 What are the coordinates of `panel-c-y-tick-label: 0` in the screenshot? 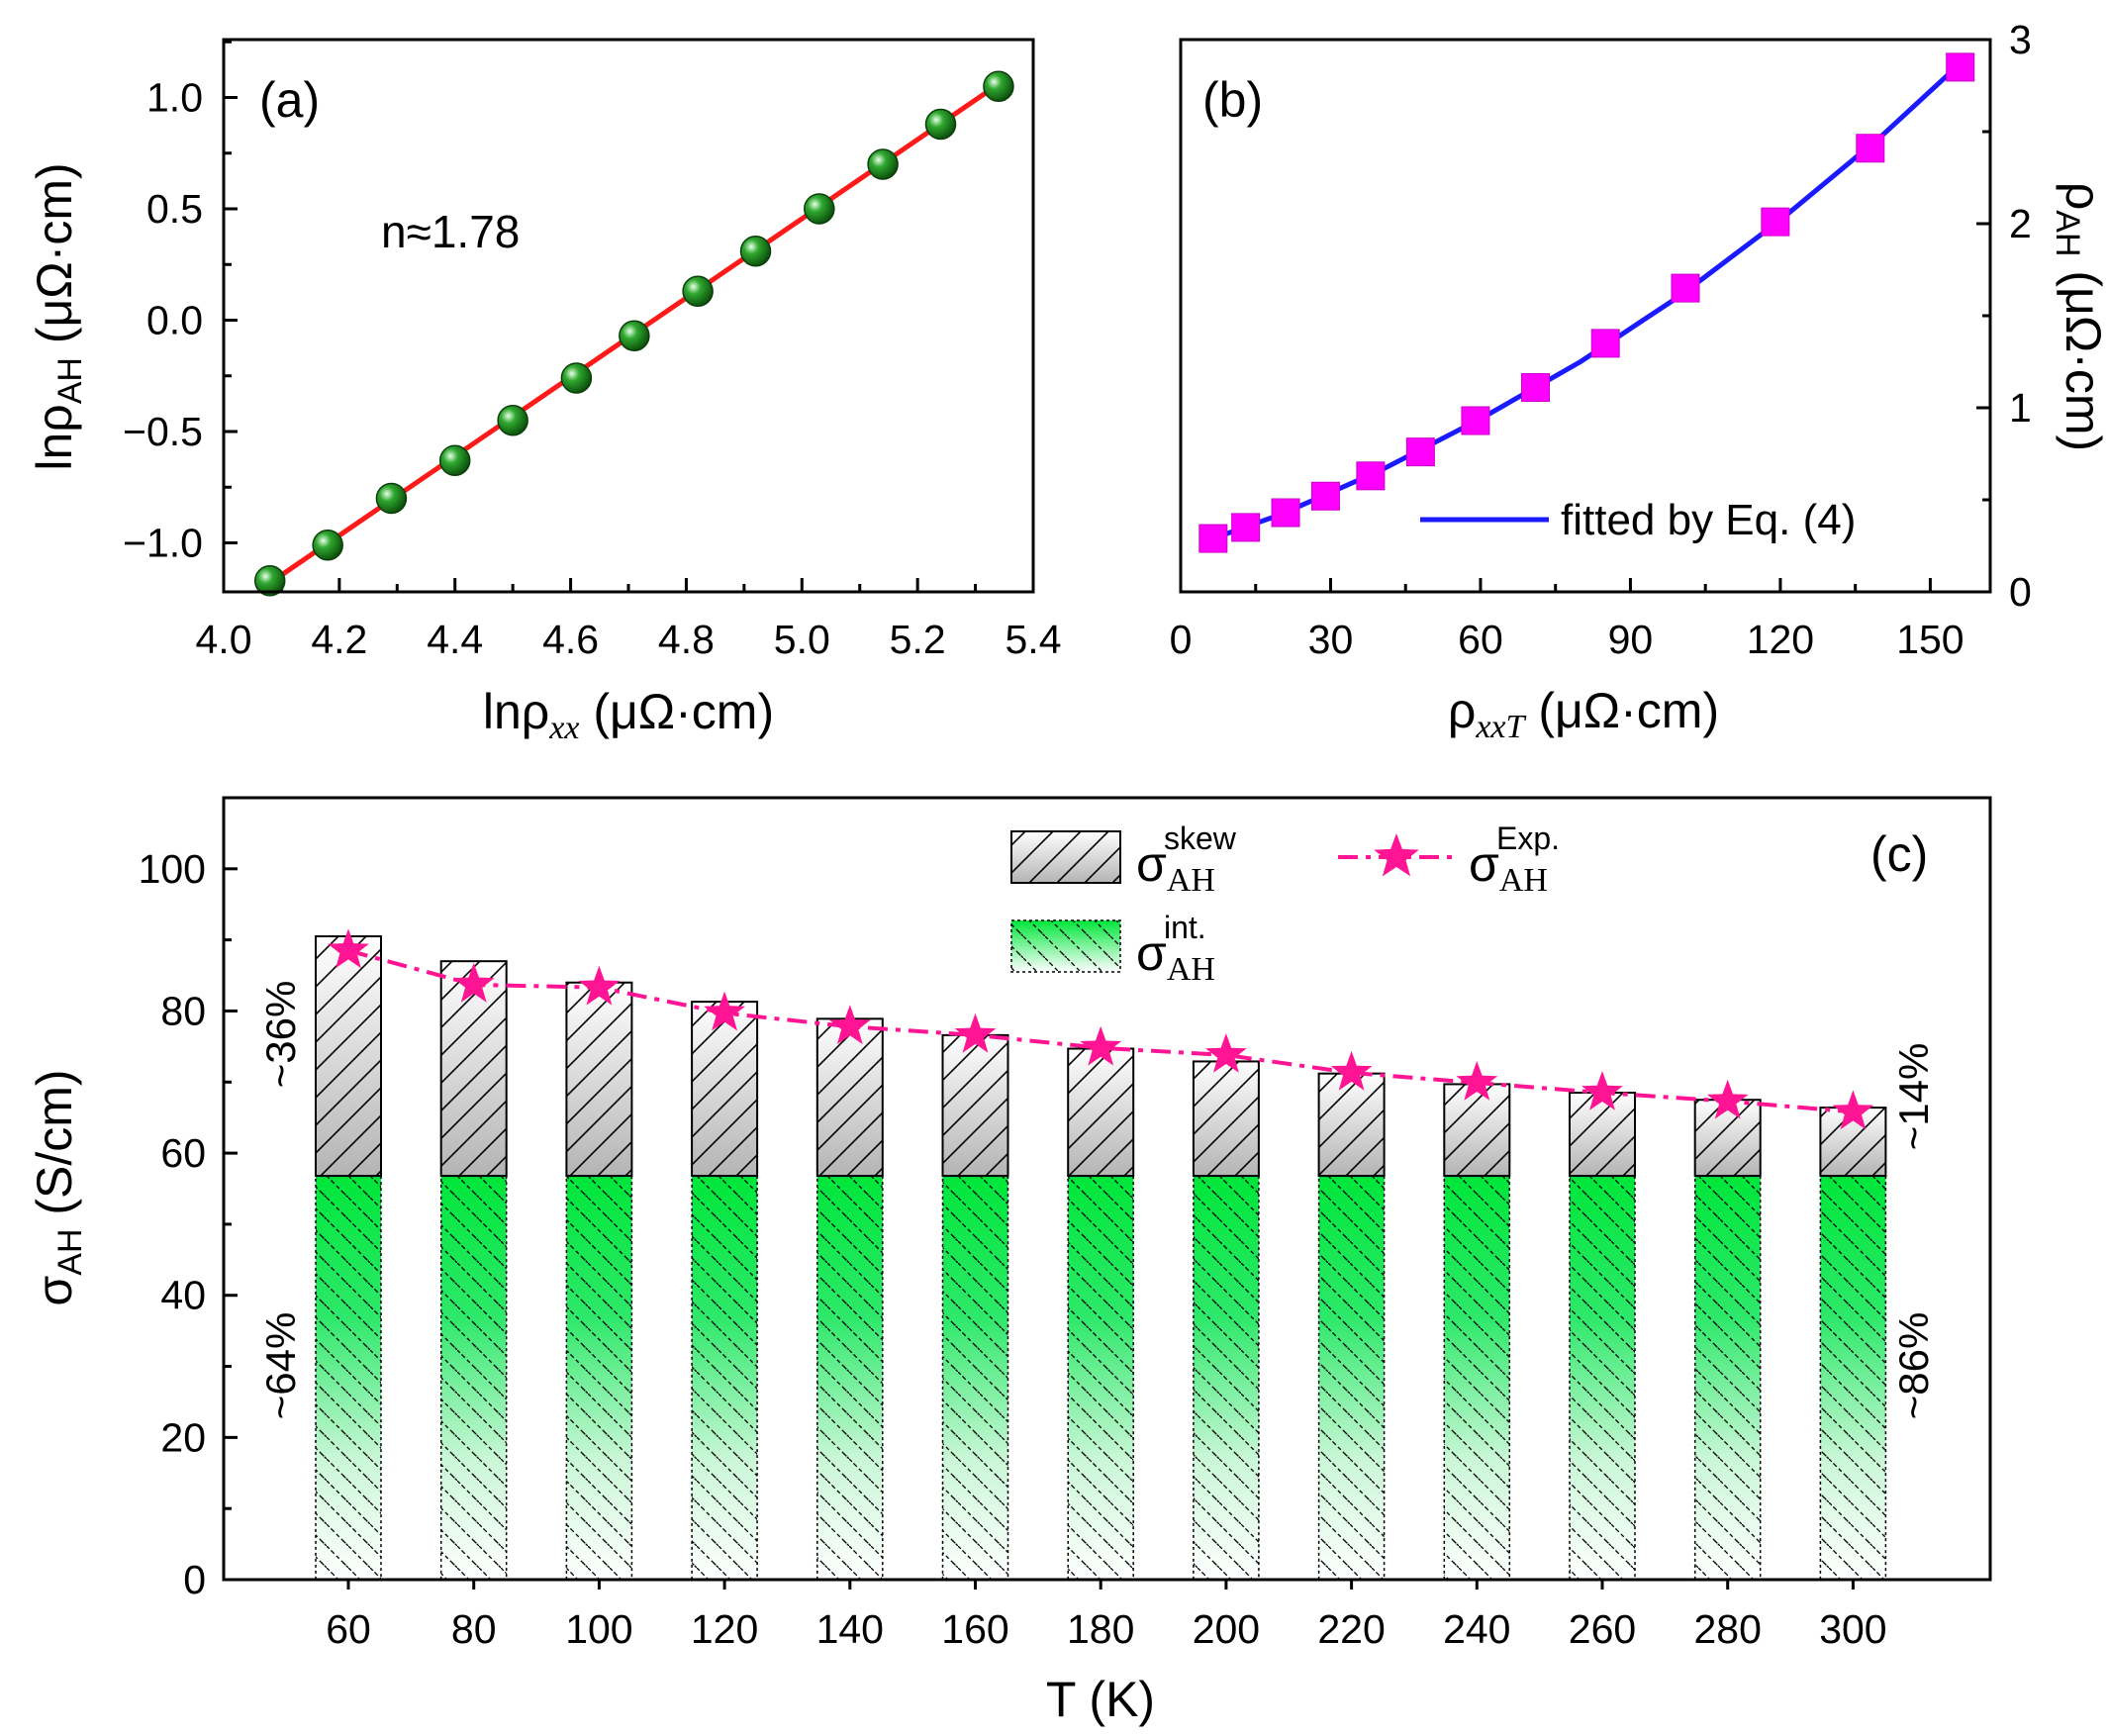 It's located at (194, 1579).